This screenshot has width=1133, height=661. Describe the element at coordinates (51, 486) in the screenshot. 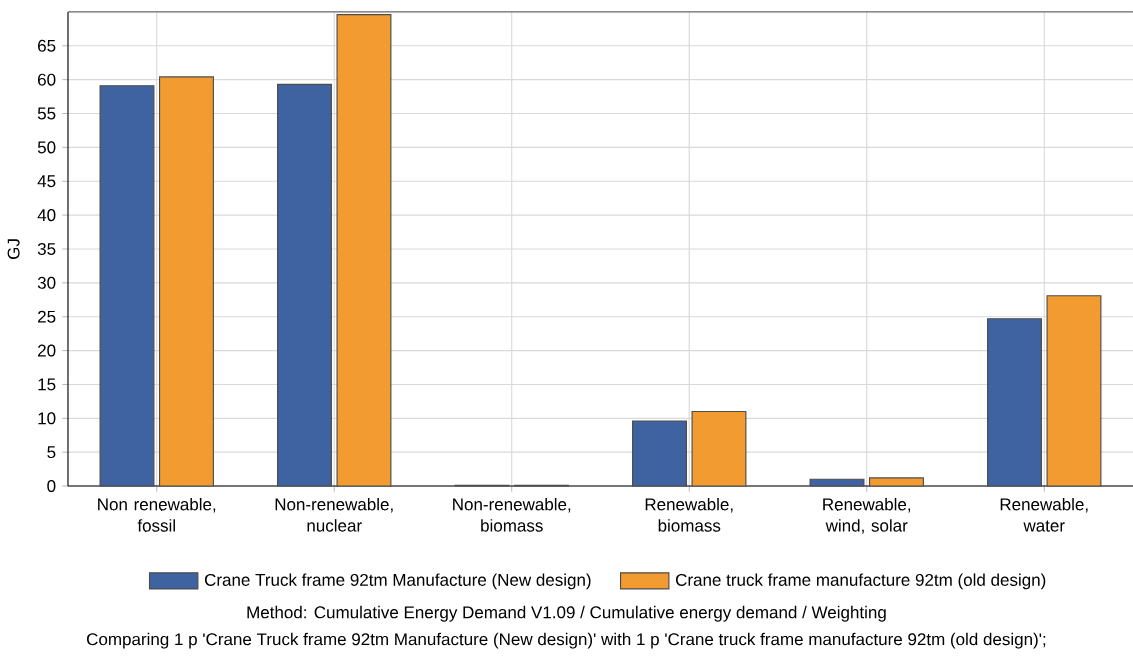

I see `y-tick-label: 0` at that location.